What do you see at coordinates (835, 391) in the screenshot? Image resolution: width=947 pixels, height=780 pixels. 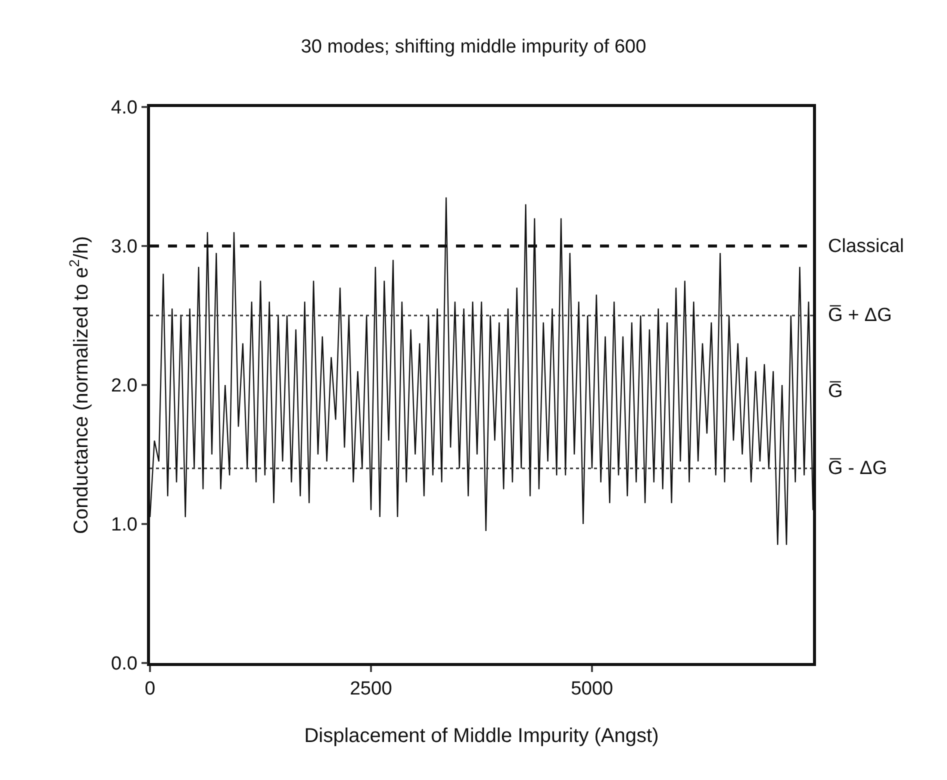 I see `text: G̅` at bounding box center [835, 391].